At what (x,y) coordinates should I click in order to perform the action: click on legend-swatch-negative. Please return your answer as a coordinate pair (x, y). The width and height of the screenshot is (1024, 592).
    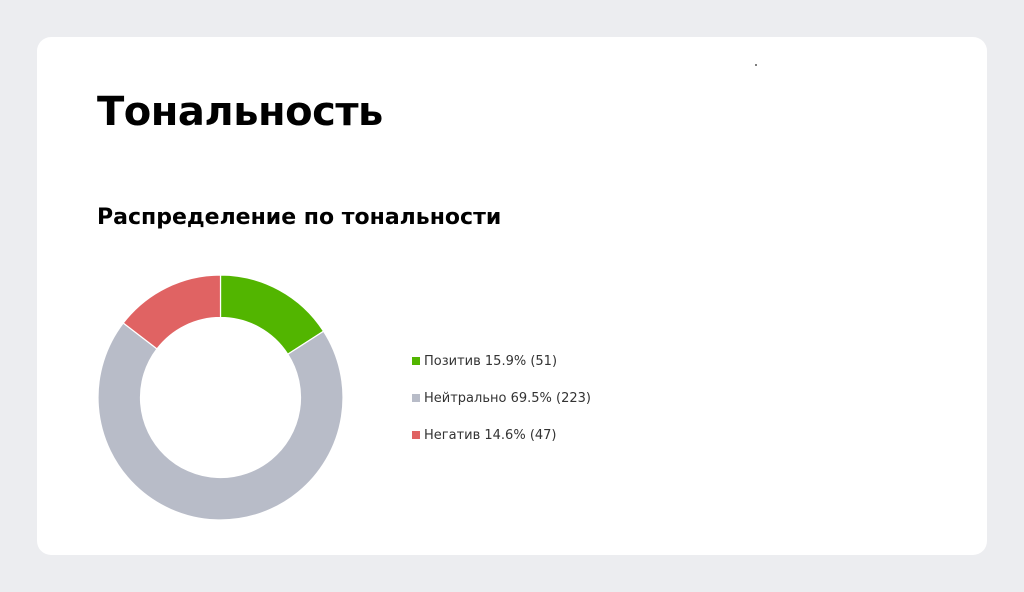
    Looking at the image, I should click on (416, 435).